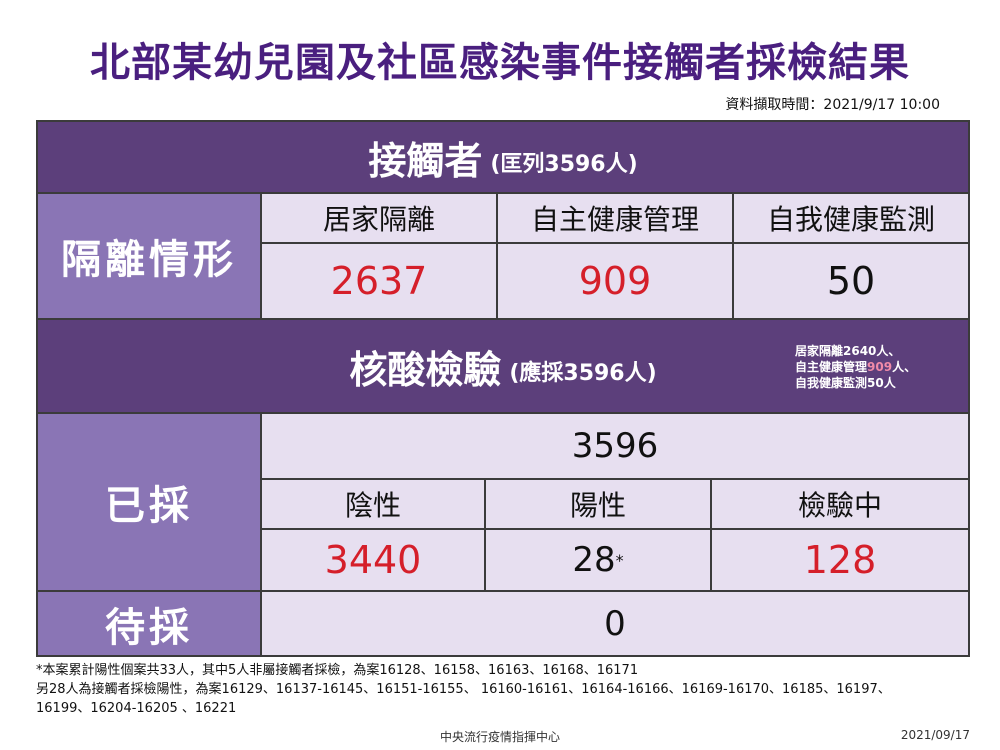  I want to click on isolation-value-home: 2637, so click(380, 282).